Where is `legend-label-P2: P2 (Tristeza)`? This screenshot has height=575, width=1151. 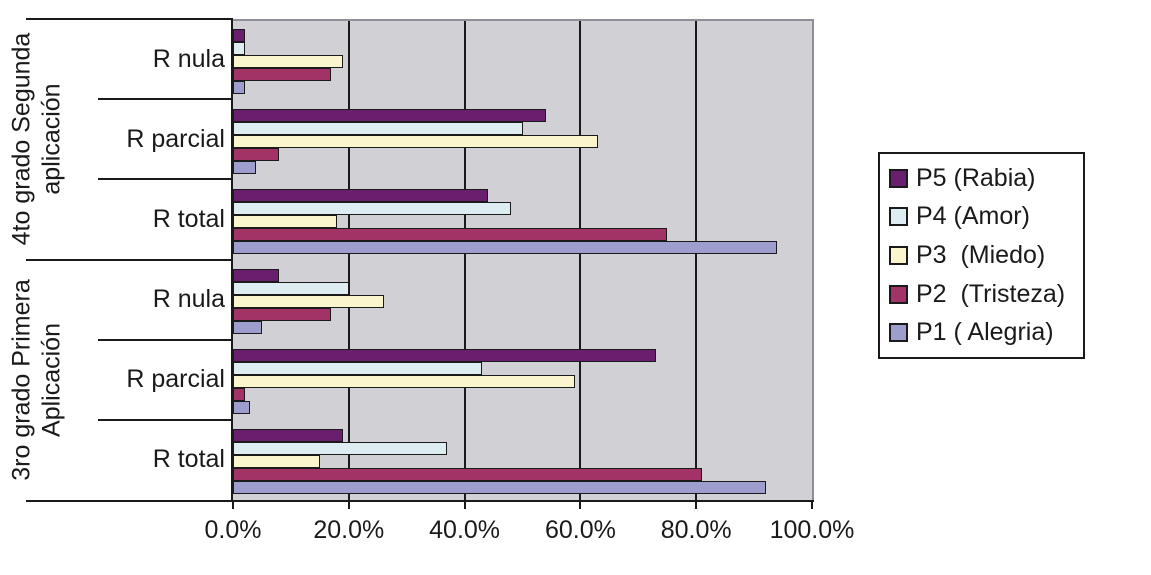 legend-label-P2: P2 (Tristeza) is located at coordinates (991, 293).